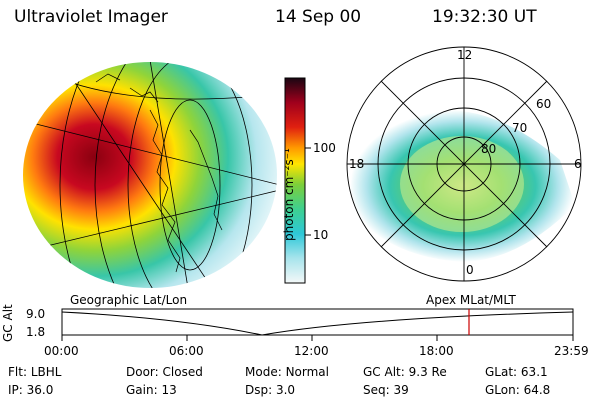 The width and height of the screenshot is (600, 400). Describe the element at coordinates (8, 323) in the screenshot. I see `timeline-axis-label: GC Alt` at that location.